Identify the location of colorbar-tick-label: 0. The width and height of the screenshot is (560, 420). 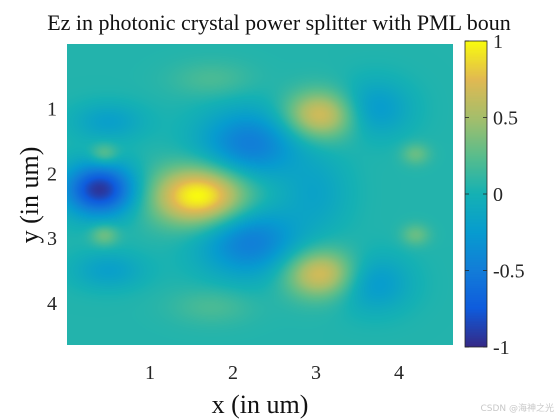
(498, 195).